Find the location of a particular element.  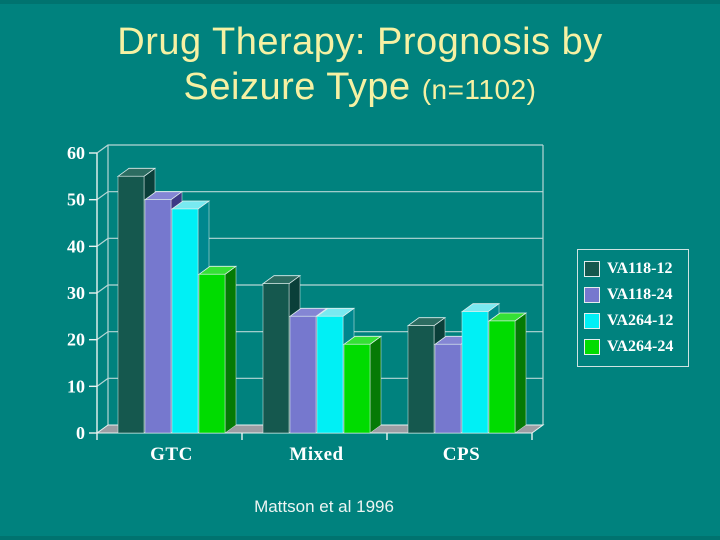

legend-label-VA118-12: VA118-12 is located at coordinates (640, 268).